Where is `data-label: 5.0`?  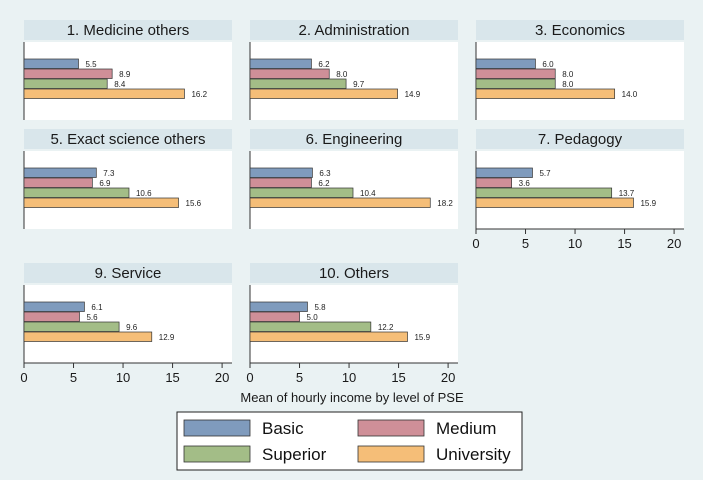
data-label: 5.0 is located at coordinates (313, 317).